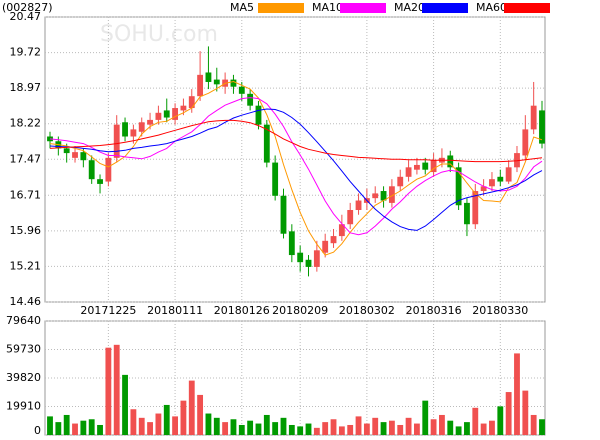  I want to click on stock-code: (002827), so click(27, 7).